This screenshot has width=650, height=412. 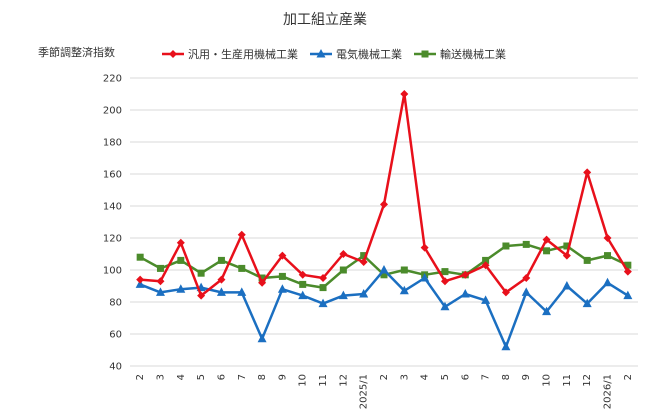 What do you see at coordinates (112, 239) in the screenshot?
I see `y-tick-label: 120` at bounding box center [112, 239].